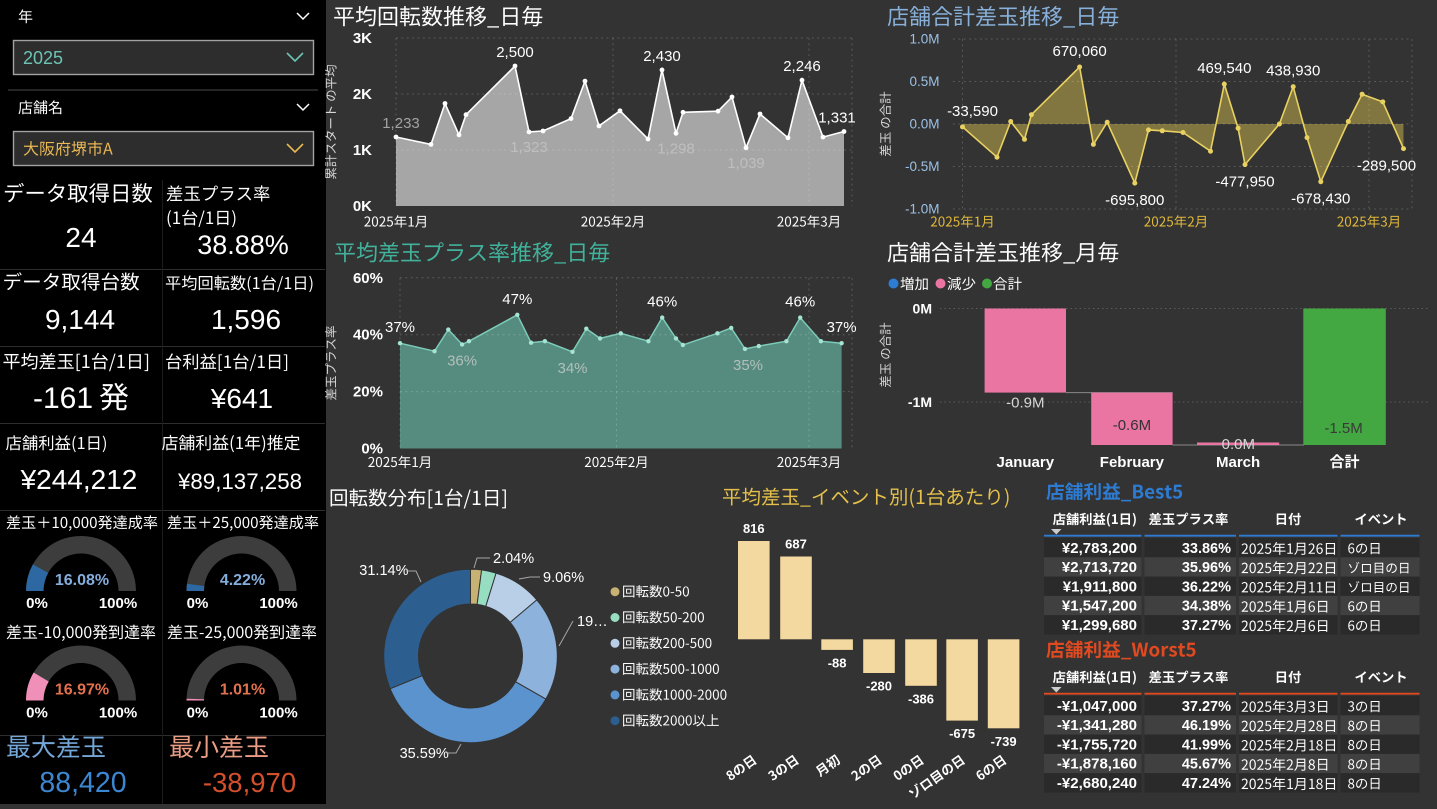  I want to click on svg-text: 9.06%, so click(563, 578).